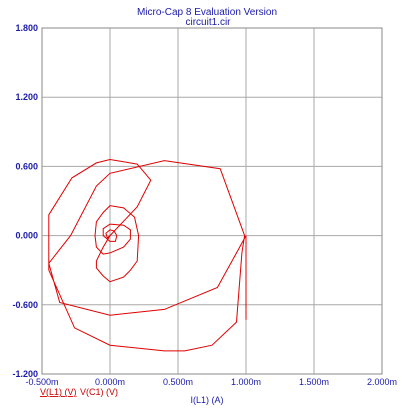 This screenshot has width=416, height=417. Describe the element at coordinates (99, 392) in the screenshot. I see `legend-entry-vc1: V(C1) (V)` at that location.